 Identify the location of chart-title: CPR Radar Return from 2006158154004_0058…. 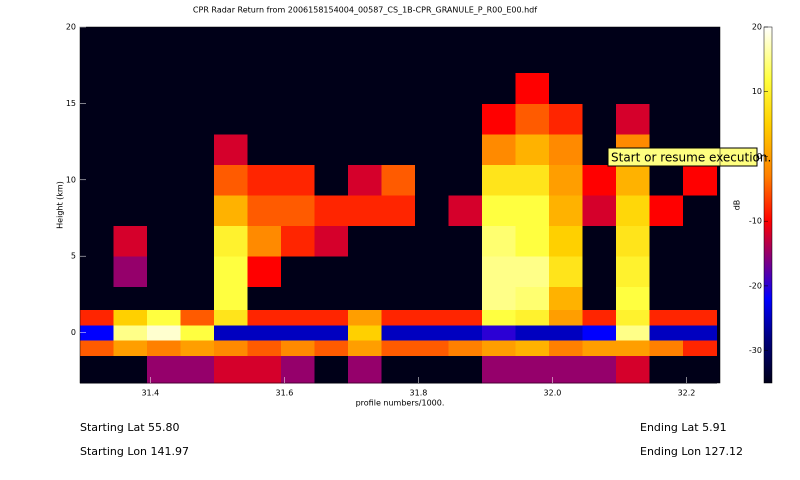
(365, 10).